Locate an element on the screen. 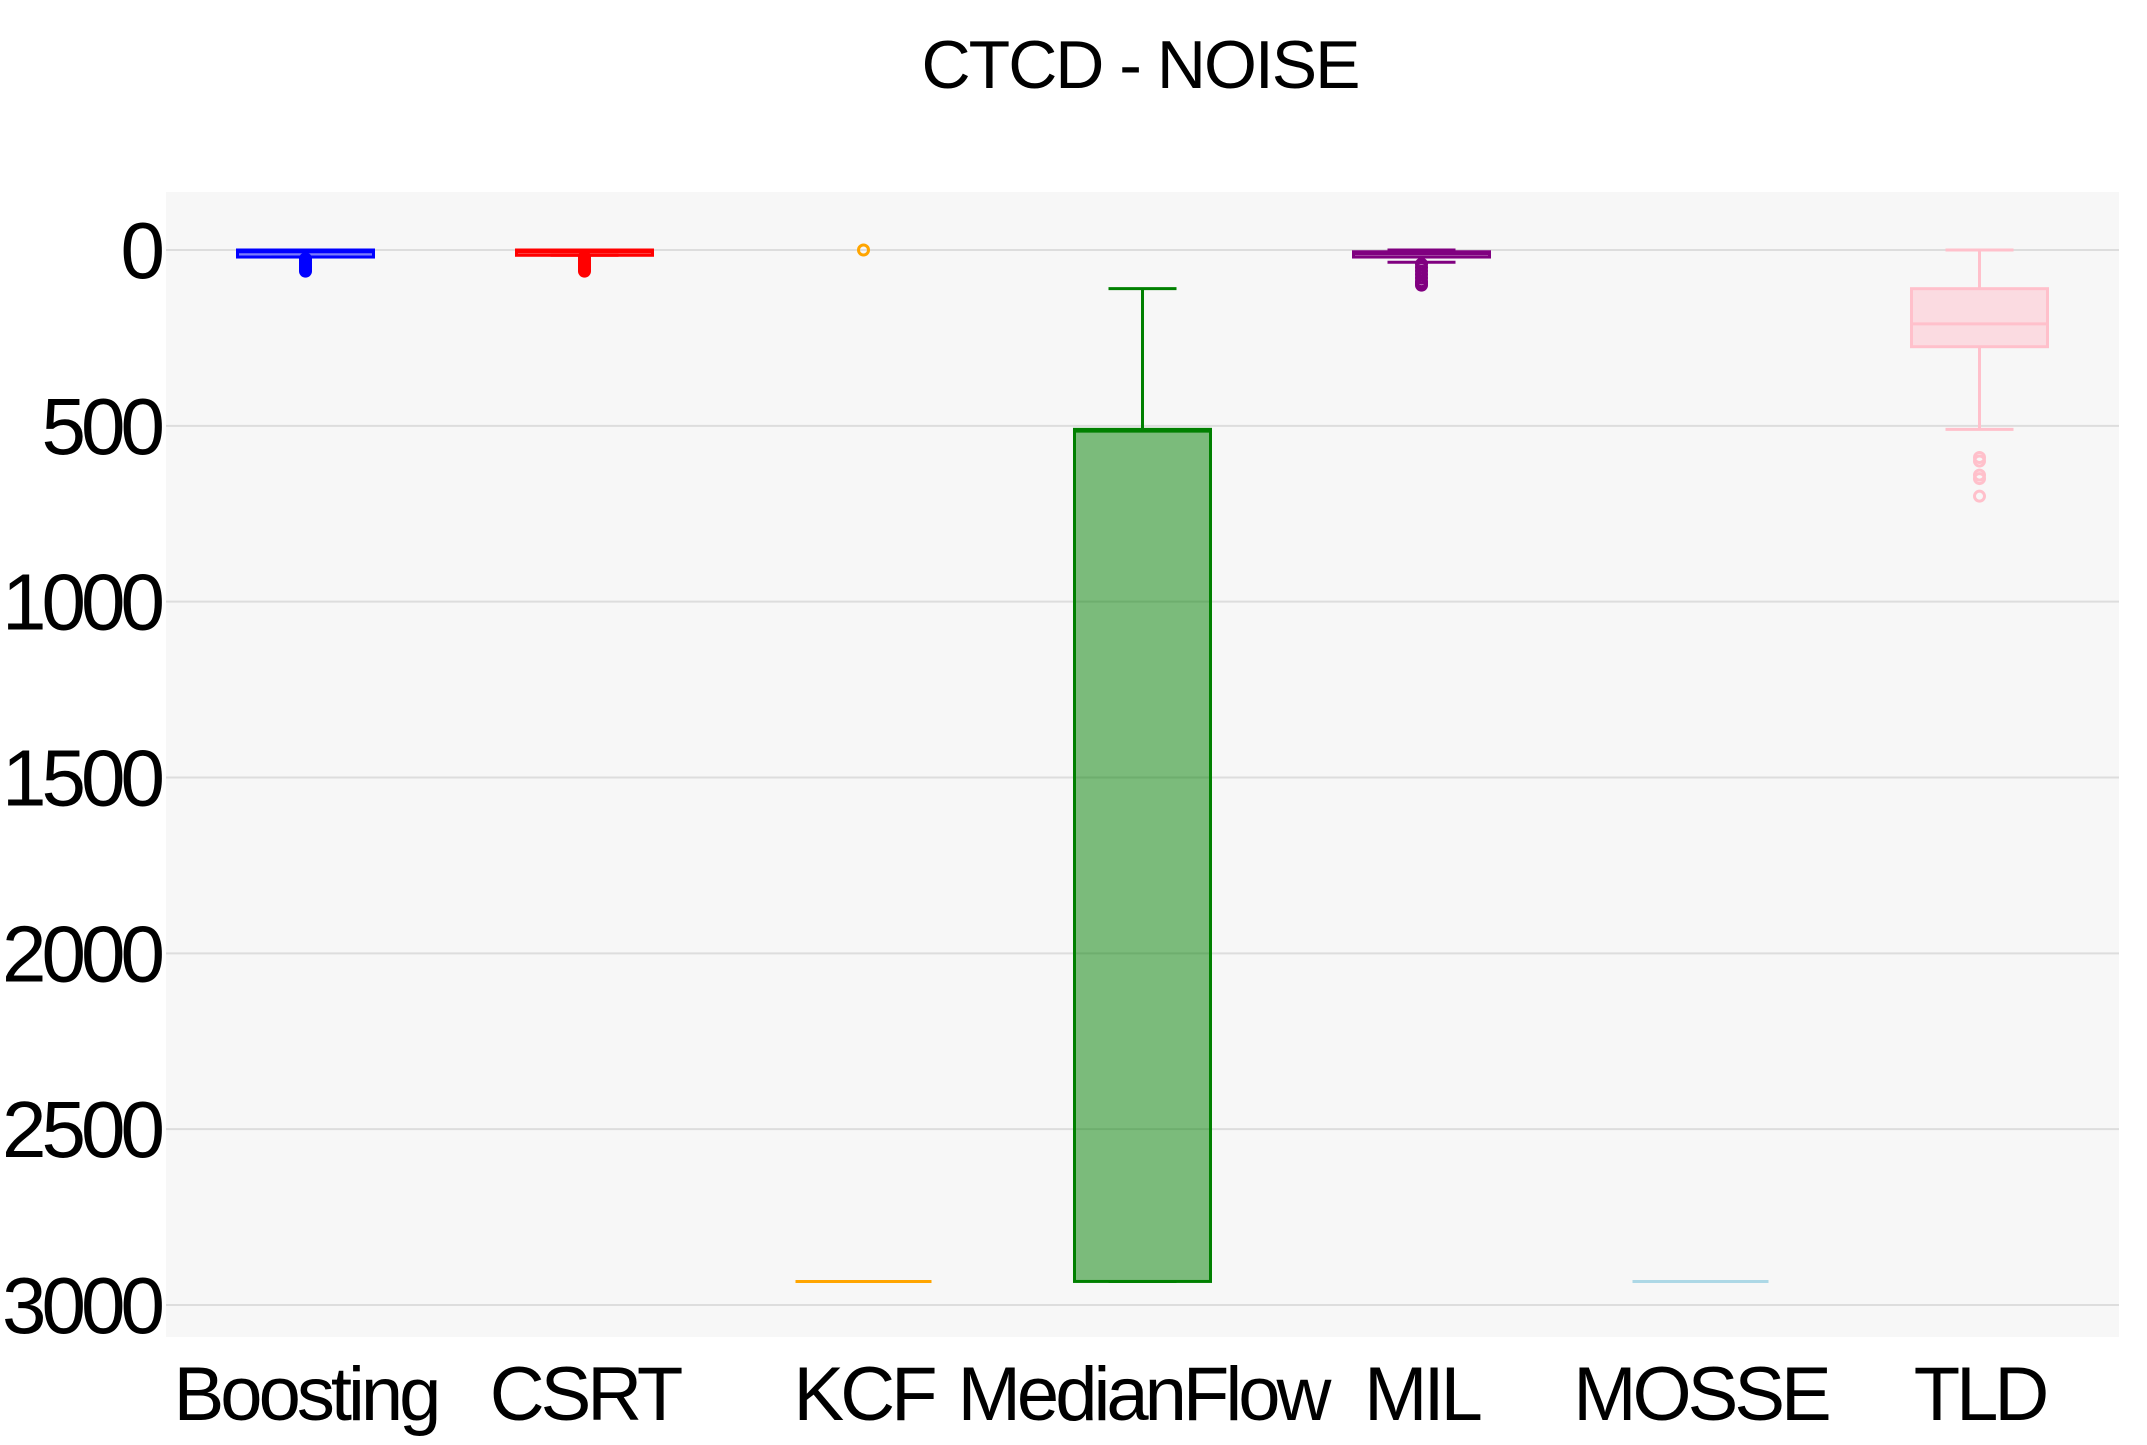 This screenshot has width=2147, height=1445. y-tick-label: 1000 is located at coordinates (82, 602).